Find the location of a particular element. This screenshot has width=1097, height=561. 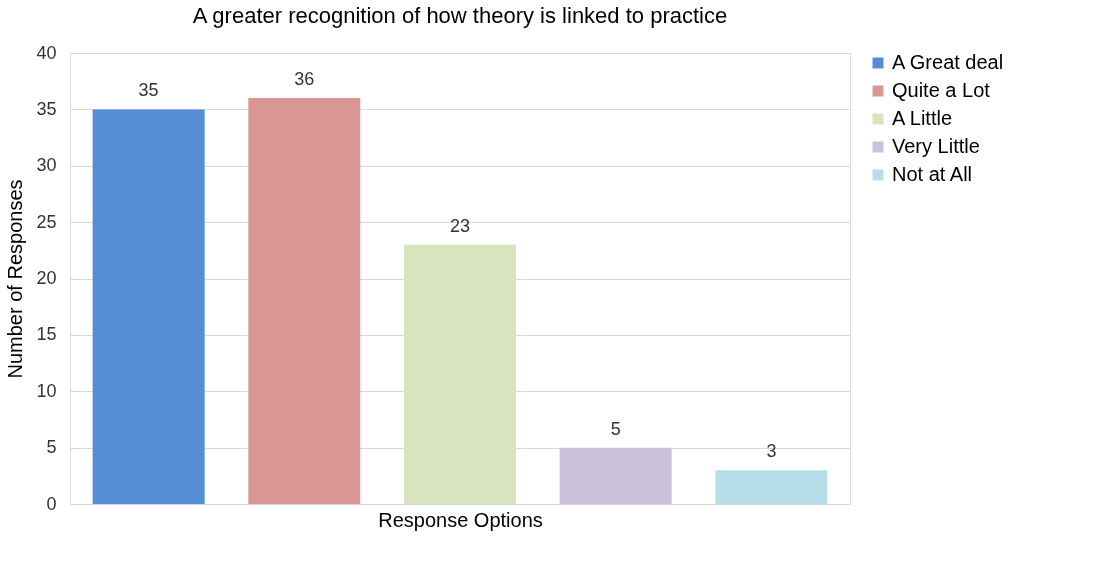

legend-label: A Great deal is located at coordinates (948, 62).